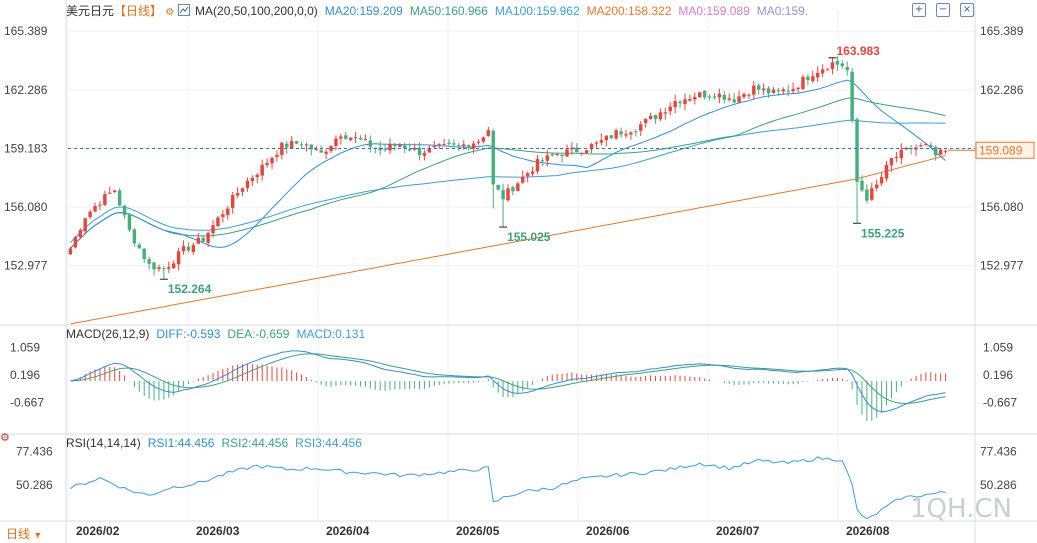  Describe the element at coordinates (138, 11) in the screenshot. I see `period-label: 【日线】` at that location.